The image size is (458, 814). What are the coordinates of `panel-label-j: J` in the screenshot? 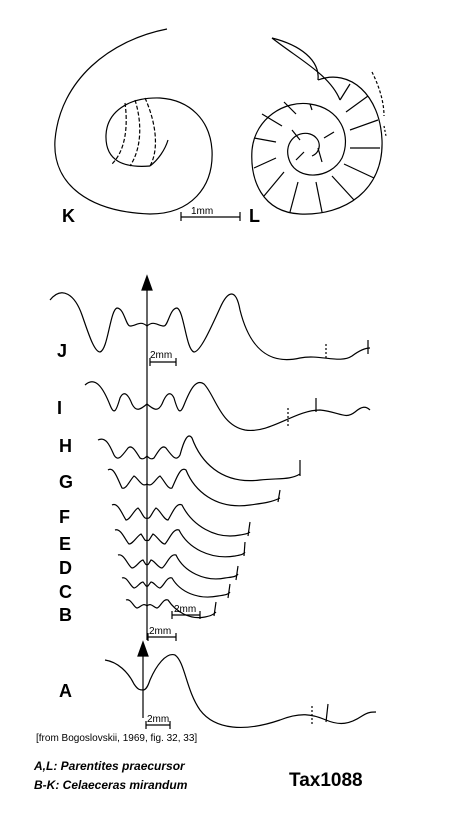 It's located at (62, 351).